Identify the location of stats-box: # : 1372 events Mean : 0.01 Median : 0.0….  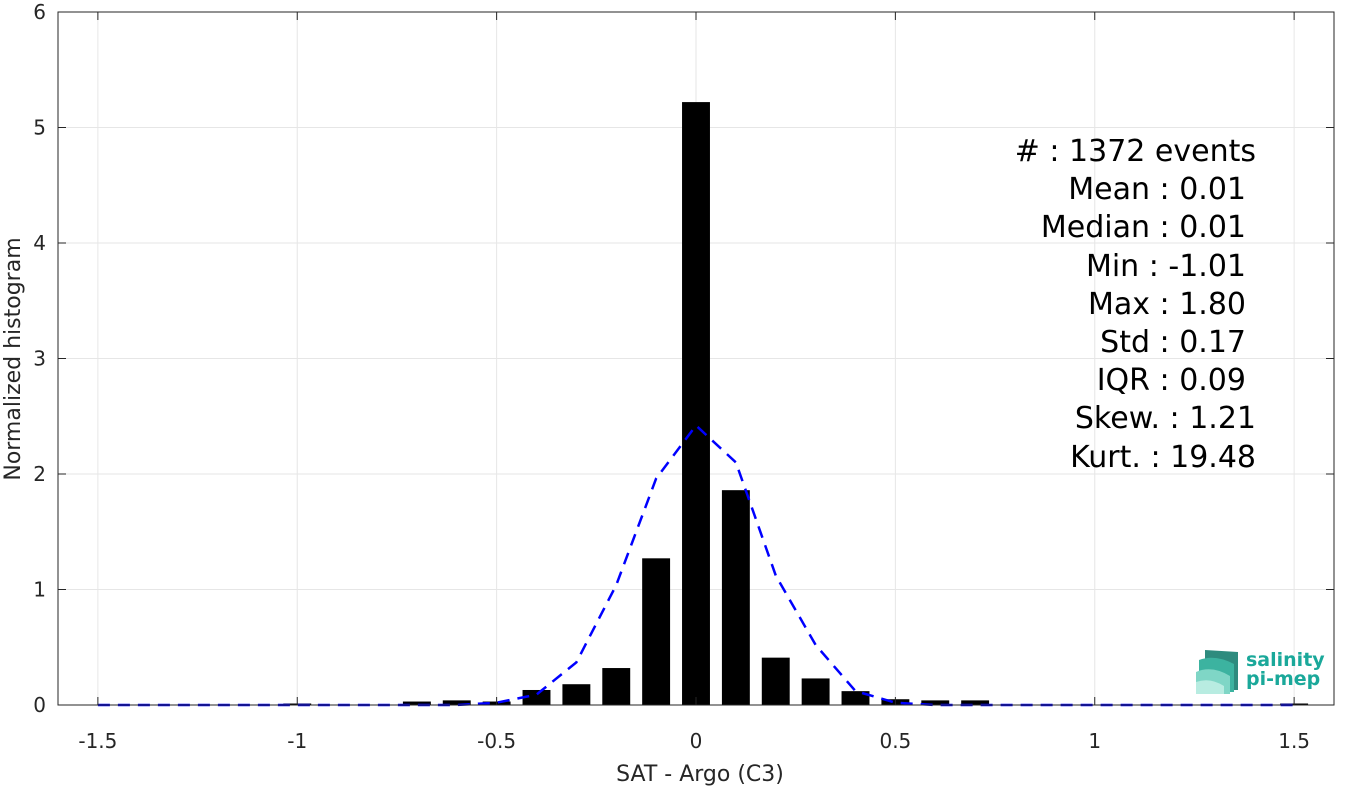
(1135, 304).